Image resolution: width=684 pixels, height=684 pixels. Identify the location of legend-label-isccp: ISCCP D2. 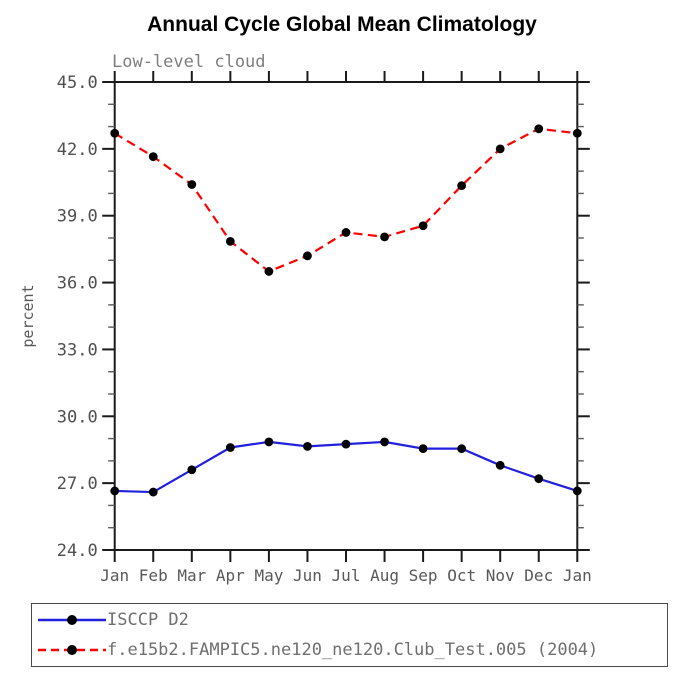
(148, 620).